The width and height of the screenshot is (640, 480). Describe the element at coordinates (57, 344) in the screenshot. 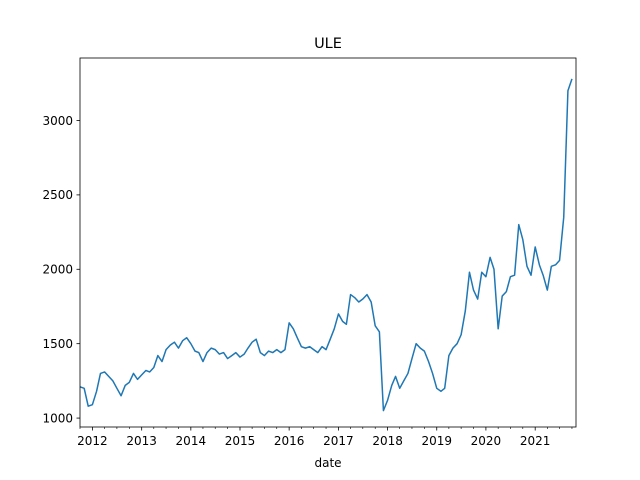

I see `y-tick-label: 1500` at that location.